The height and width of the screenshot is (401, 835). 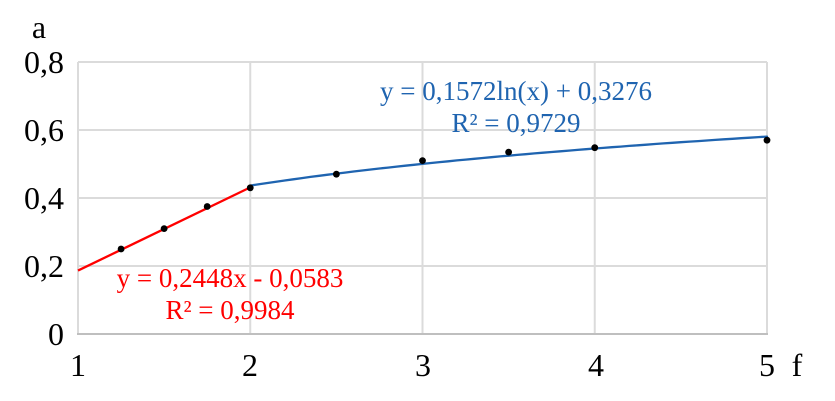 What do you see at coordinates (250, 365) in the screenshot?
I see `x-tick-label-2: 2` at bounding box center [250, 365].